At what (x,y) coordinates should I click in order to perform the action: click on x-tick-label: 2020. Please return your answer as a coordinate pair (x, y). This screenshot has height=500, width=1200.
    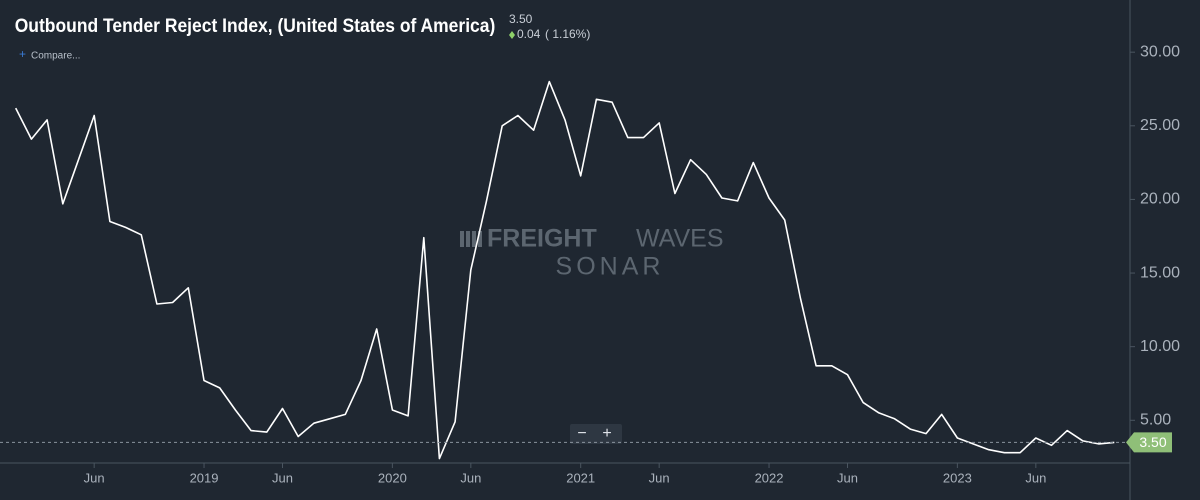
    Looking at the image, I should click on (392, 477).